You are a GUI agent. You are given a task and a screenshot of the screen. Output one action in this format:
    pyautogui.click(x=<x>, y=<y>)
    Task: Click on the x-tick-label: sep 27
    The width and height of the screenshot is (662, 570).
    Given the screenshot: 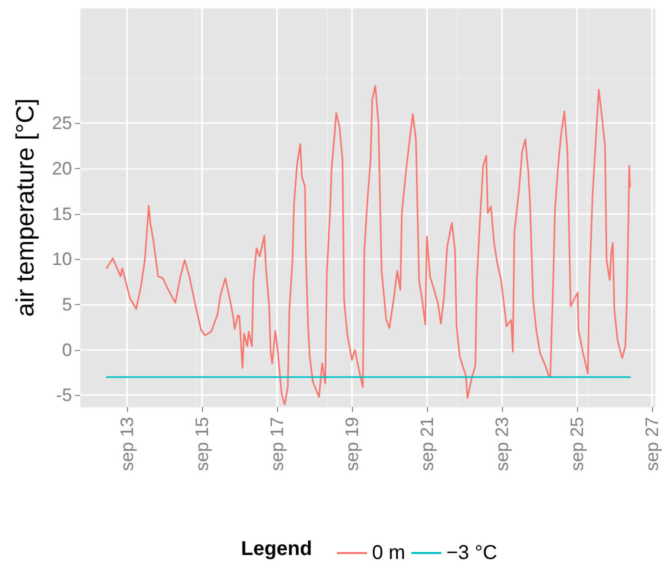 What is the action you would take?
    pyautogui.click(x=652, y=444)
    